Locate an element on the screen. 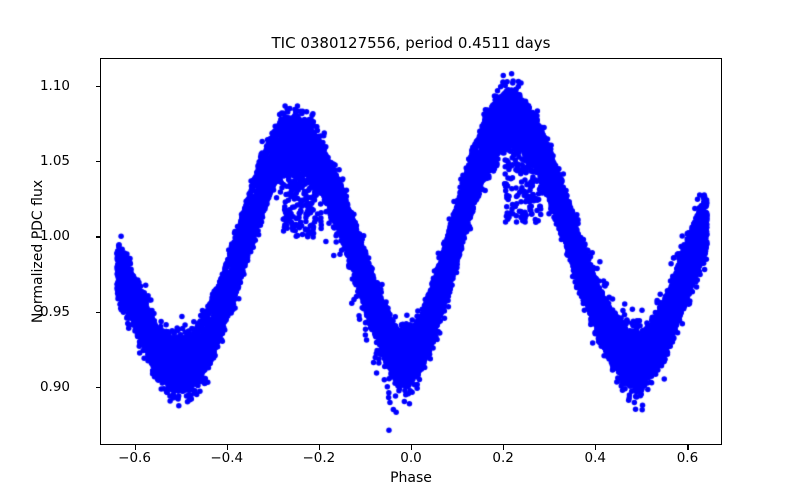 The image size is (800, 500). x-axis-label: Phase is located at coordinates (411, 478).